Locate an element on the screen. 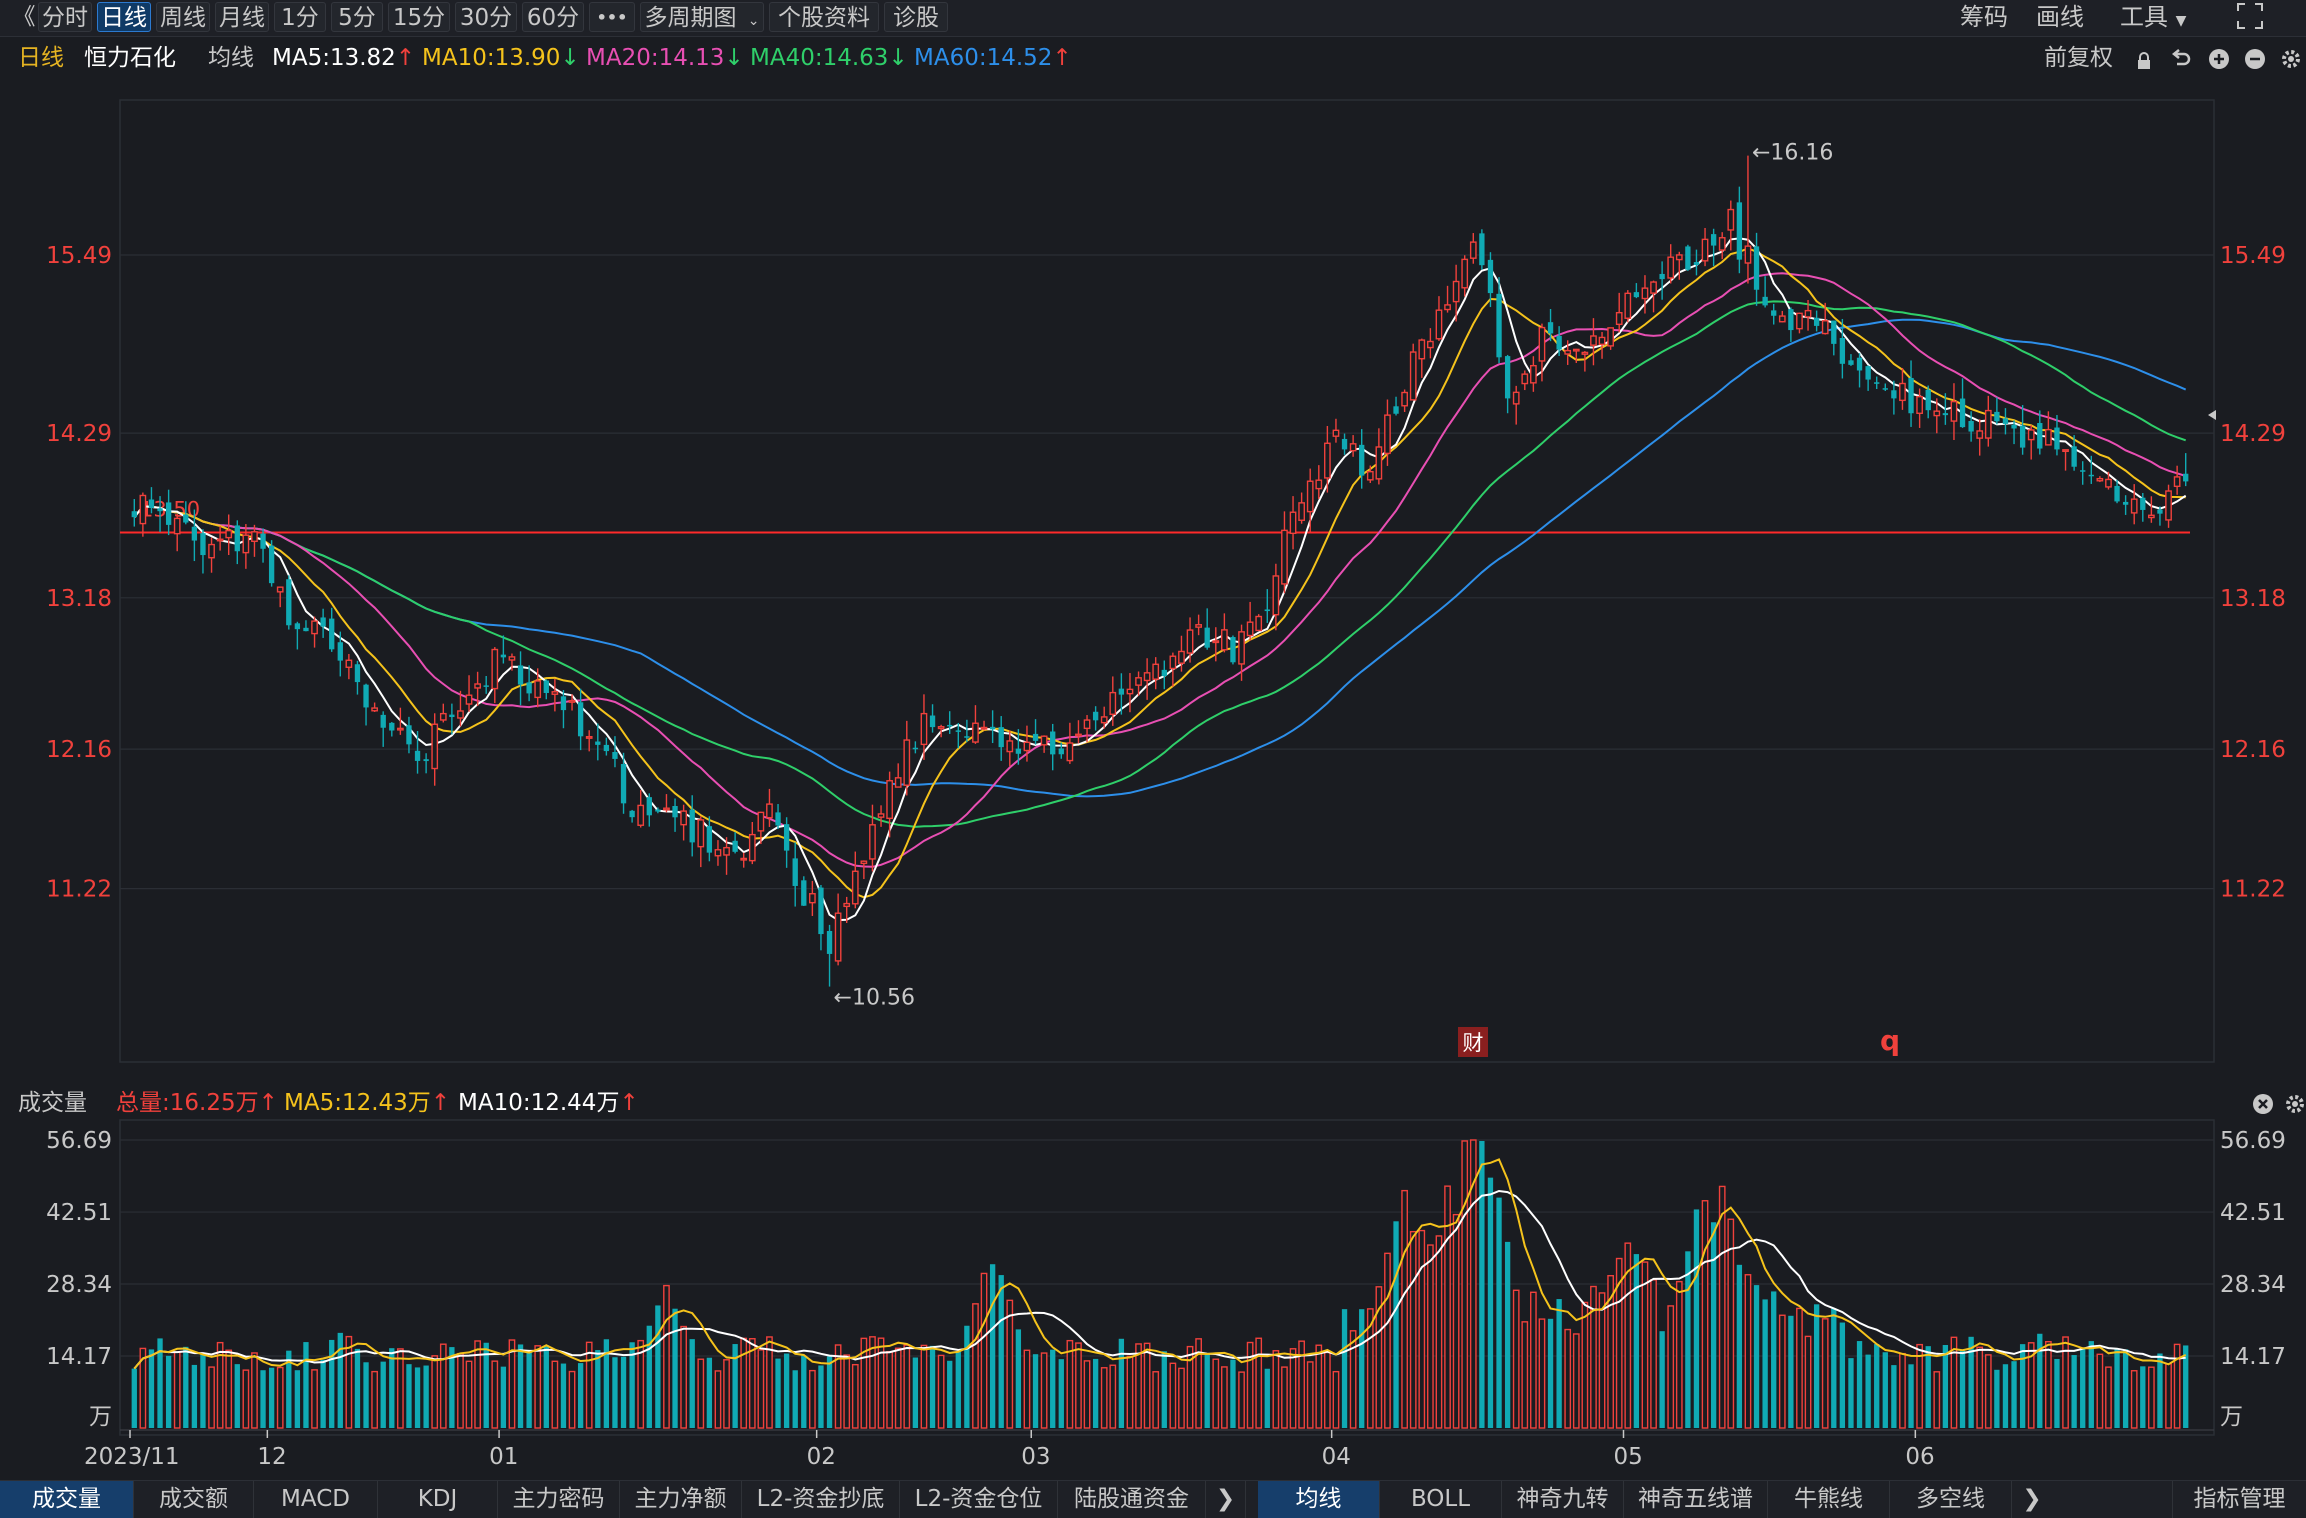 Image resolution: width=2306 pixels, height=1518 pixels. fullscreen-icon is located at coordinates (2250, 17).